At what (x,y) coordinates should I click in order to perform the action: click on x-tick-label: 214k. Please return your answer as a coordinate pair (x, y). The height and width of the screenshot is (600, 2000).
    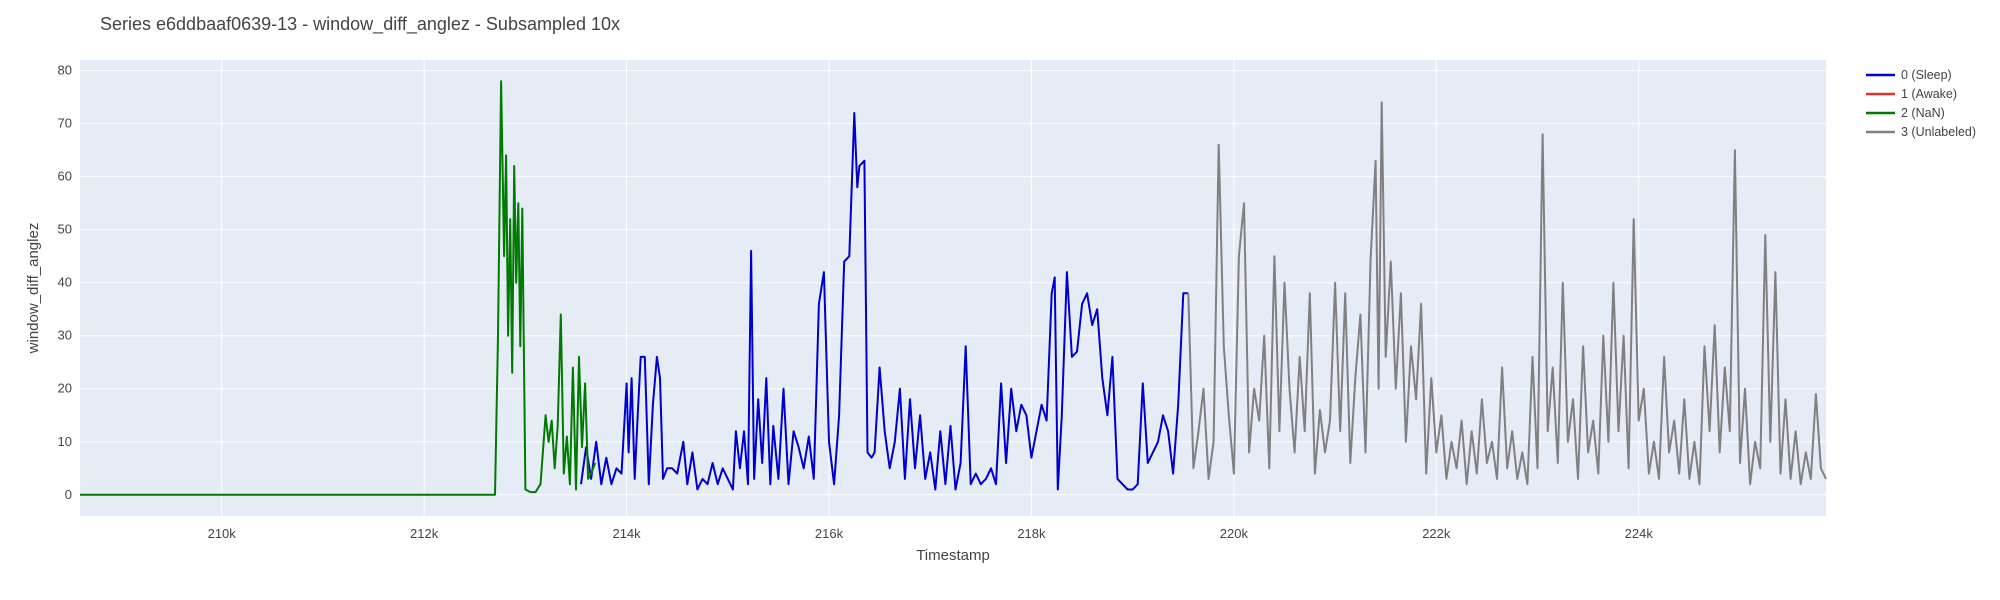
    Looking at the image, I should click on (626, 533).